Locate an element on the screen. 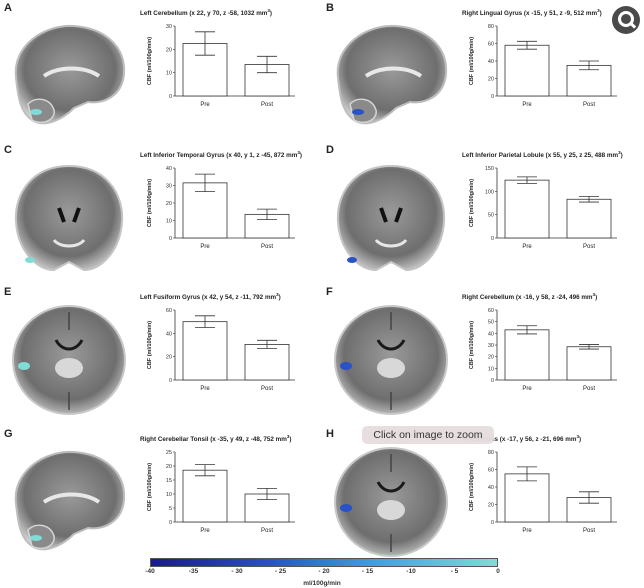 This screenshot has height=588, width=644. bar-chart: 0 20 40 60 CBF (ml/100g/min) Pre Post is located at coordinates (221, 350).